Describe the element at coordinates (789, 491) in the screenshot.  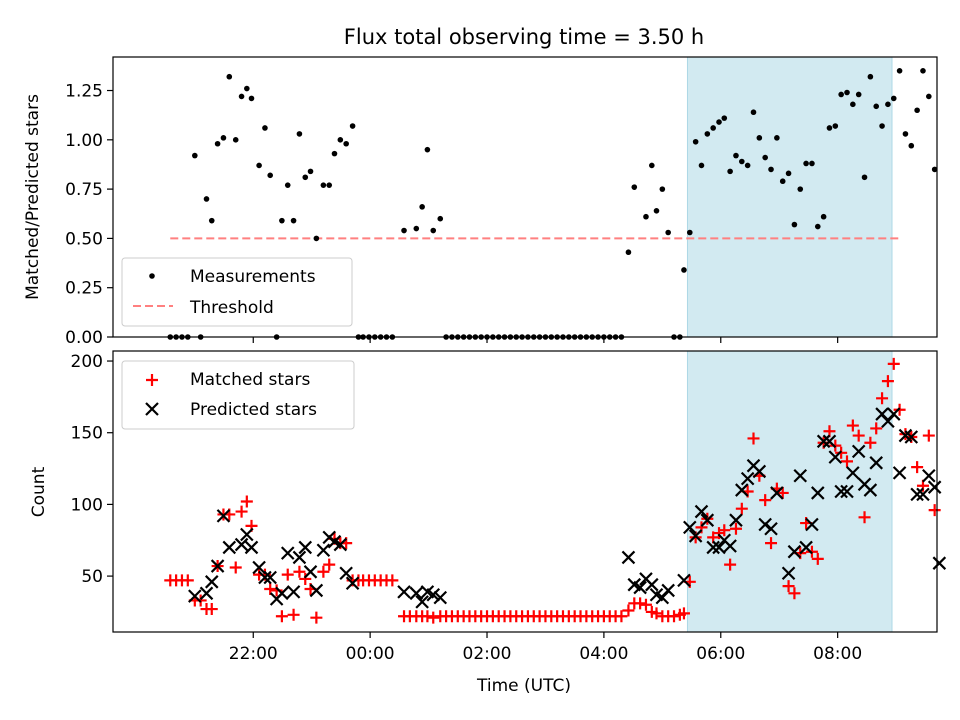
I see `bottom-shaded-region` at that location.